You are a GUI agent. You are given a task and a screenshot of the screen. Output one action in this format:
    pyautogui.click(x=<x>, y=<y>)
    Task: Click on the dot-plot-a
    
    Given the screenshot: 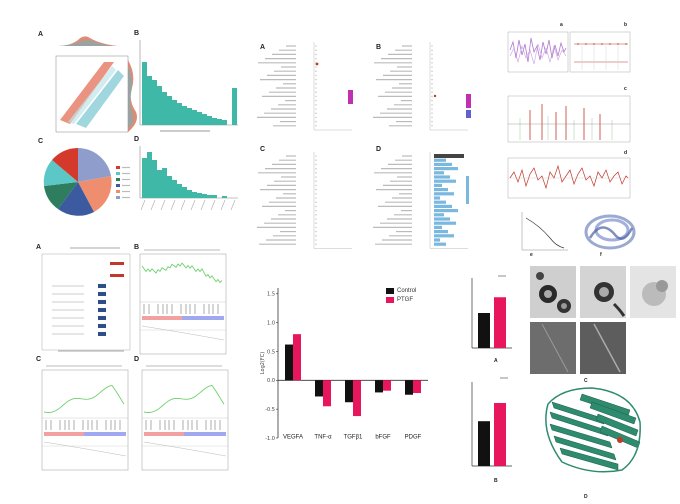 What is the action you would take?
    pyautogui.click(x=304, y=86)
    